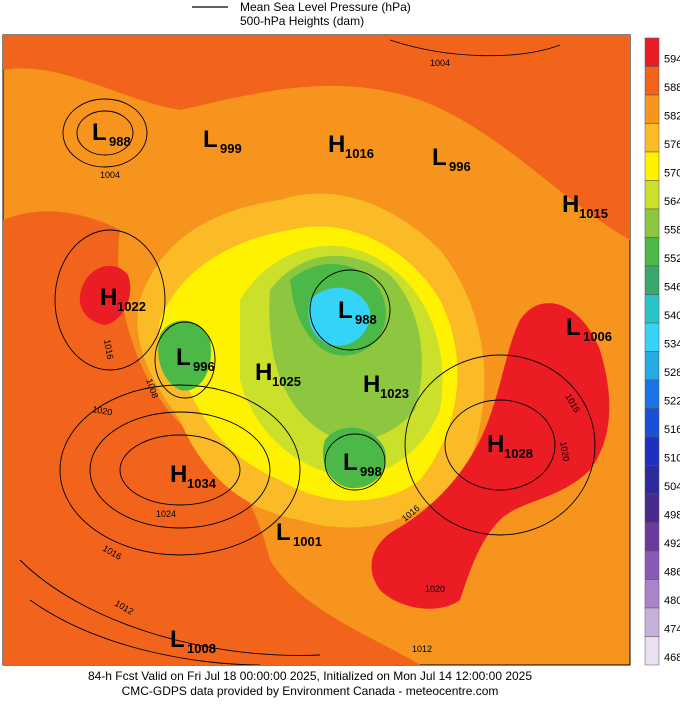  Describe the element at coordinates (672, 288) in the screenshot. I see `colorbar-label: 546` at that location.